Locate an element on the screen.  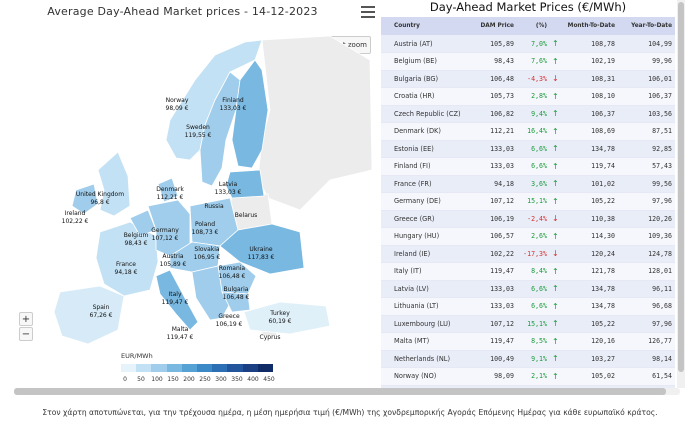
table-row: Hungary (HU) 106,57 2,6% ↑ 114,30 109,36 is located at coordinates (528, 236).